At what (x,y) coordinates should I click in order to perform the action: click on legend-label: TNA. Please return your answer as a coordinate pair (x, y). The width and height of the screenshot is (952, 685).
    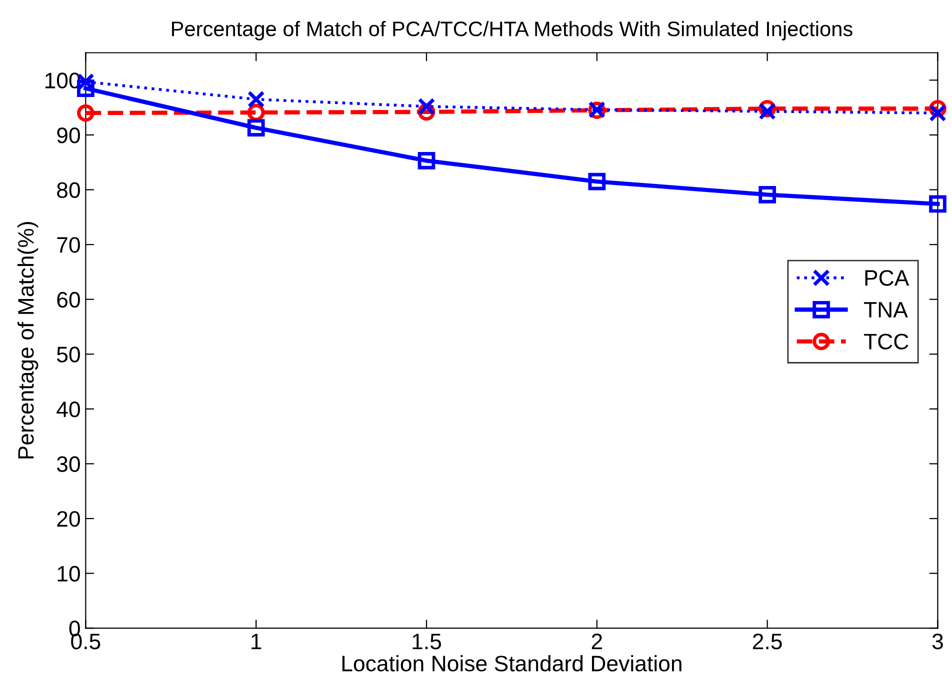
    Looking at the image, I should click on (886, 310).